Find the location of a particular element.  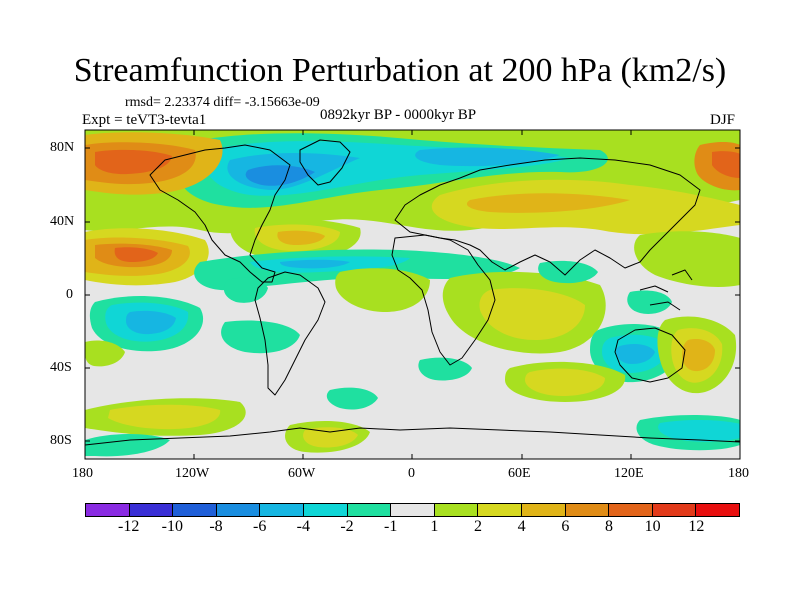

coastline-islands is located at coordinates (666, 290).